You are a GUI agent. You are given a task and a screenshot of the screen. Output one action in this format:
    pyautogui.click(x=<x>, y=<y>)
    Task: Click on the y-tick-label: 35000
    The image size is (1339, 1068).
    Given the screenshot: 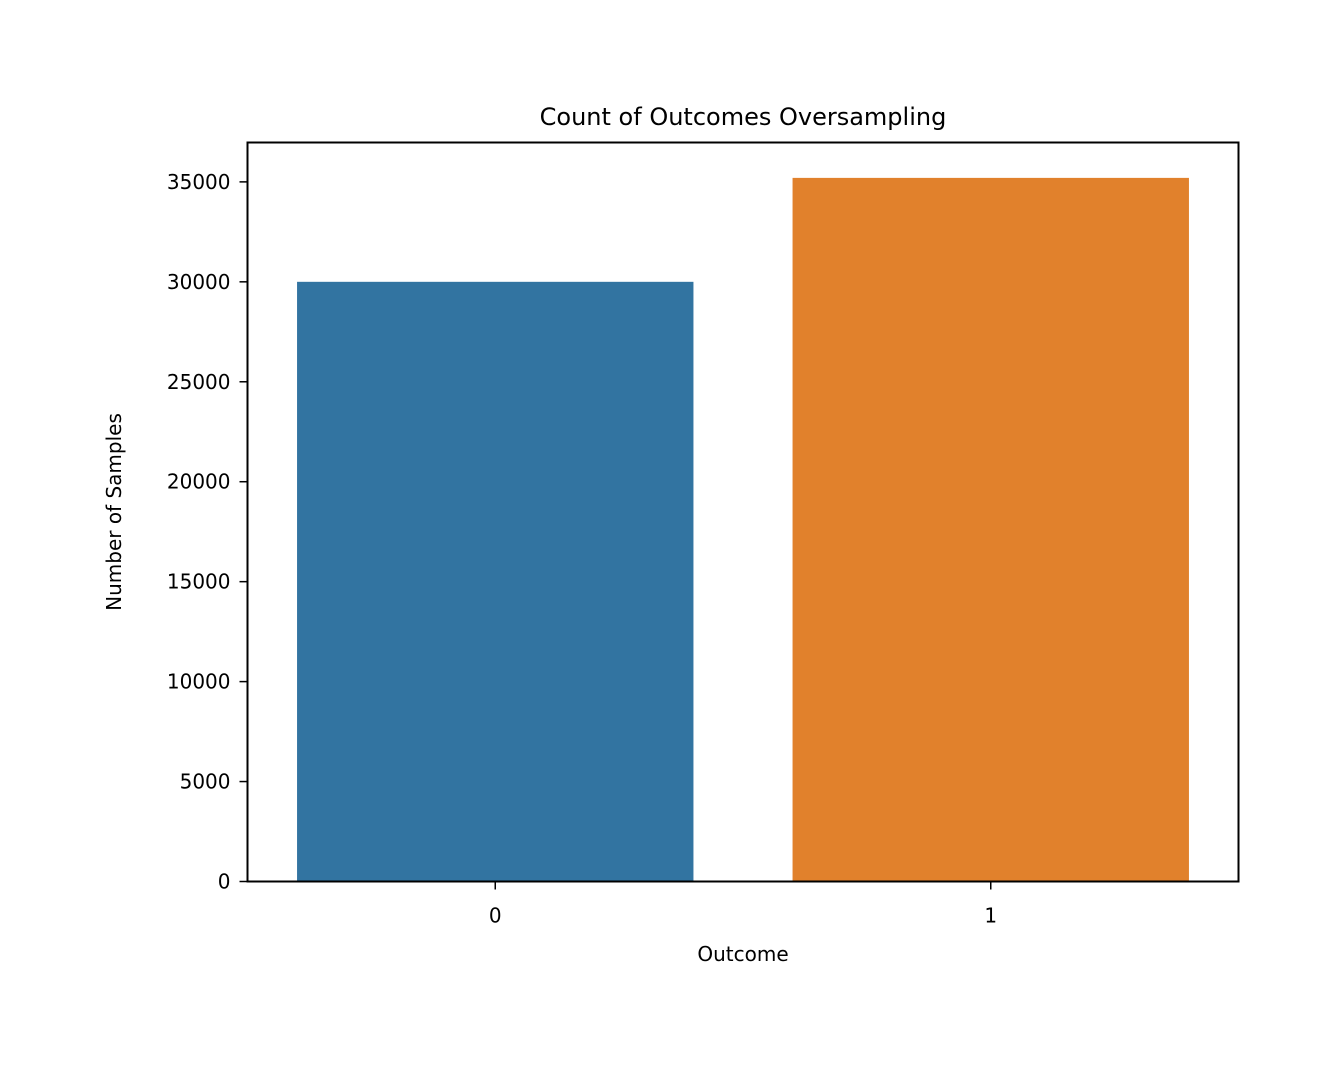 What is the action you would take?
    pyautogui.click(x=199, y=182)
    